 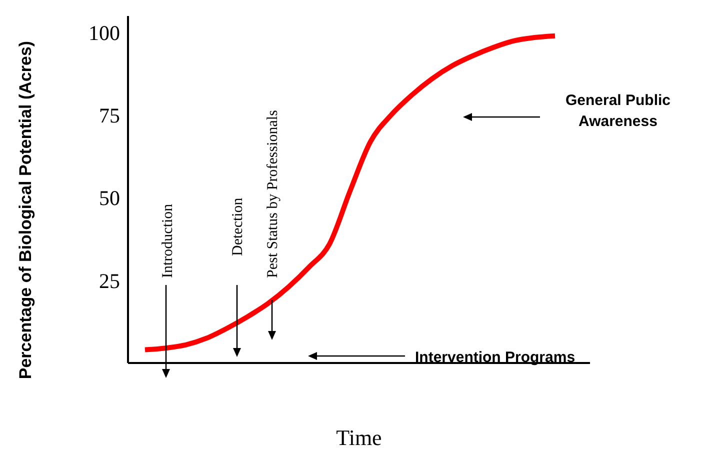 I want to click on text: General Public Awareness, so click(x=618, y=111).